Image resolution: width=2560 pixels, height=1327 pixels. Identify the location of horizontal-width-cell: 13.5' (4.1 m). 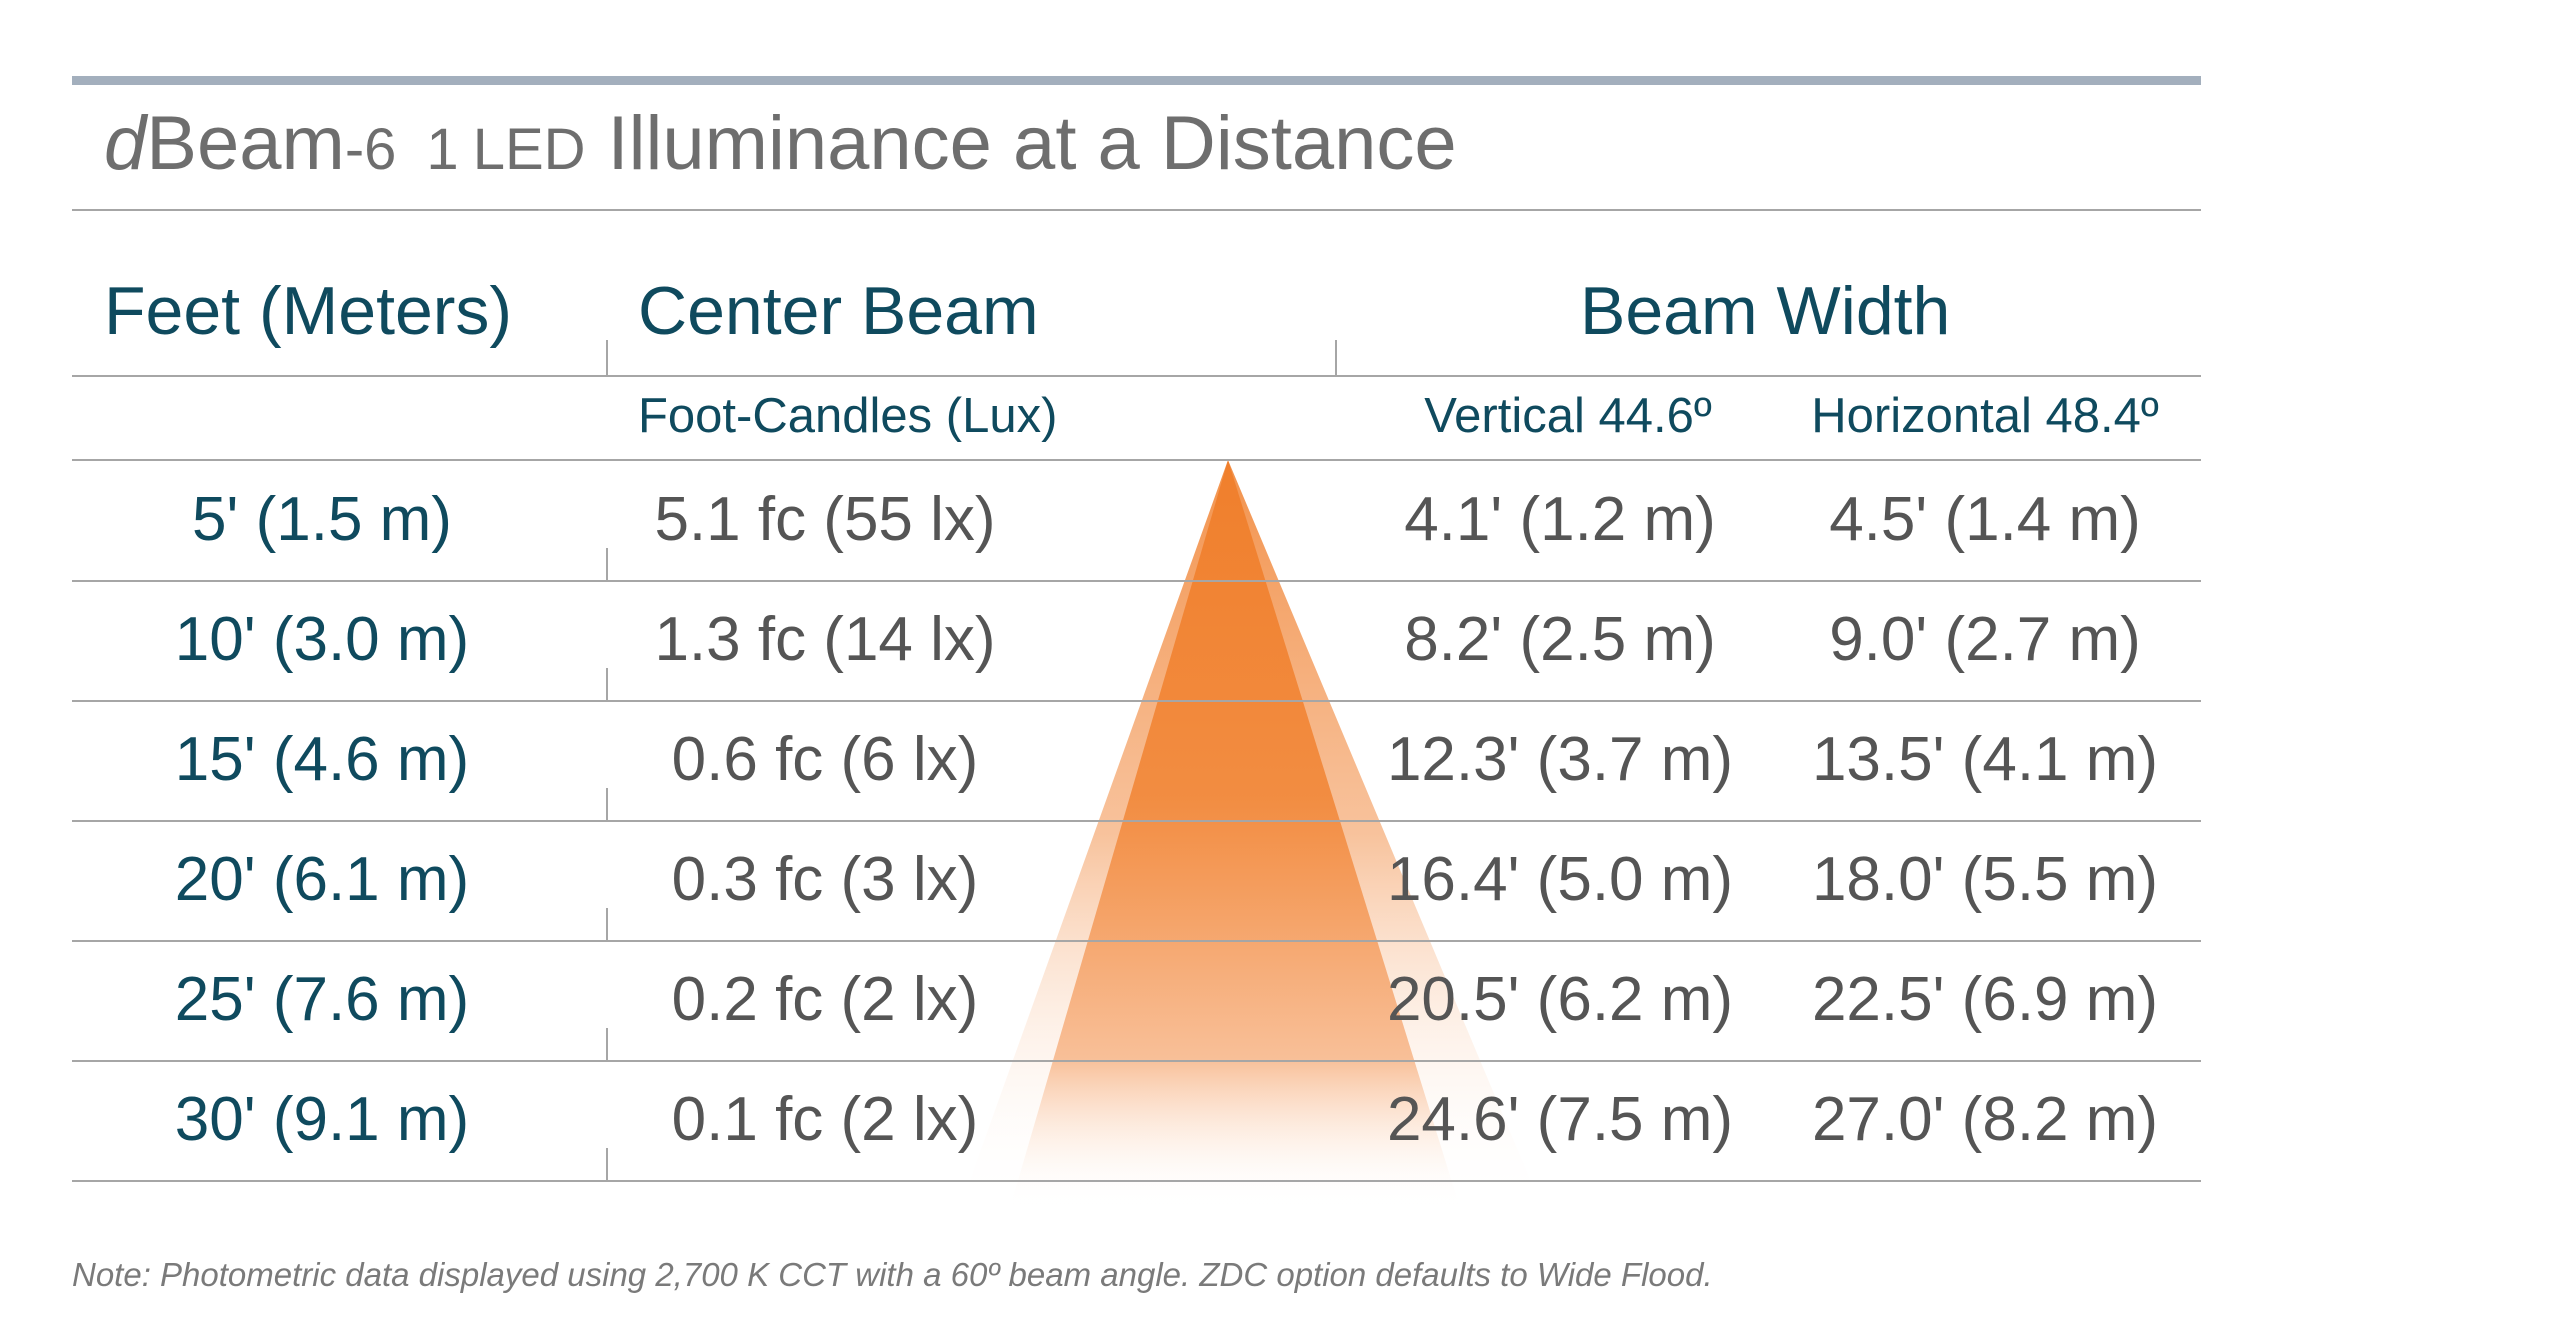
(1985, 759).